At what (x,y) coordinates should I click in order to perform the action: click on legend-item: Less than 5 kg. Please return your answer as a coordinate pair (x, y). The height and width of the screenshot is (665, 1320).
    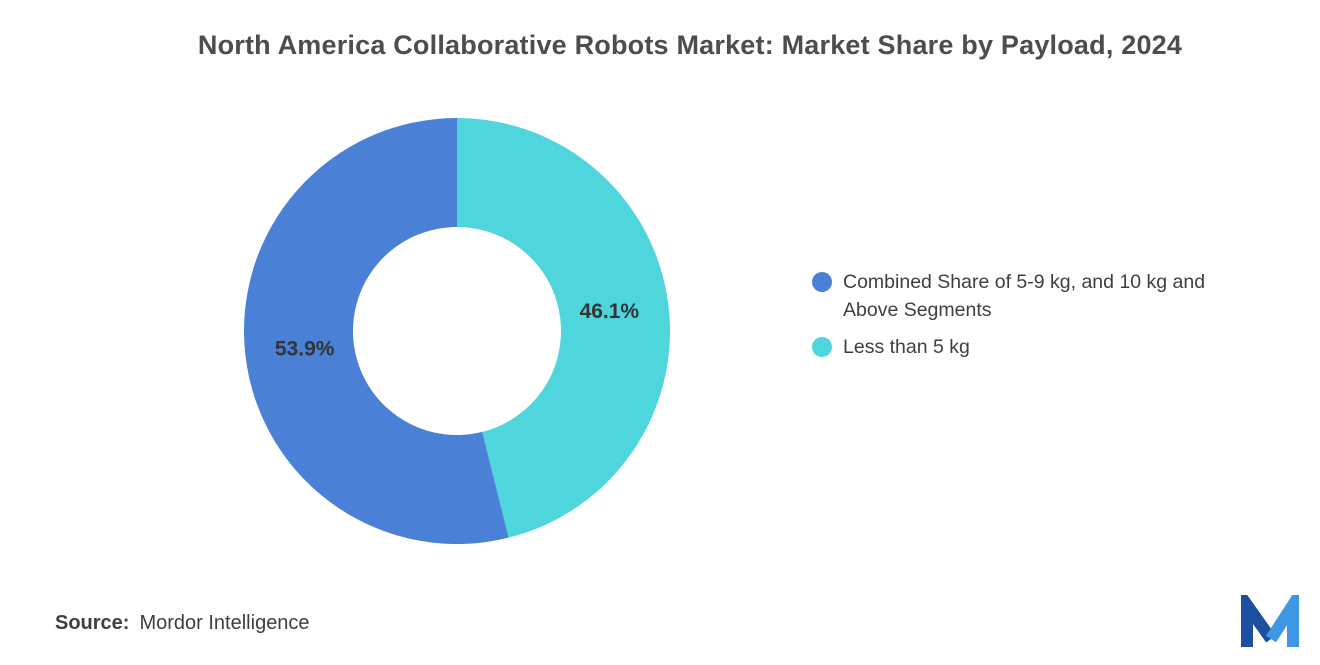
    Looking at the image, I should click on (1027, 347).